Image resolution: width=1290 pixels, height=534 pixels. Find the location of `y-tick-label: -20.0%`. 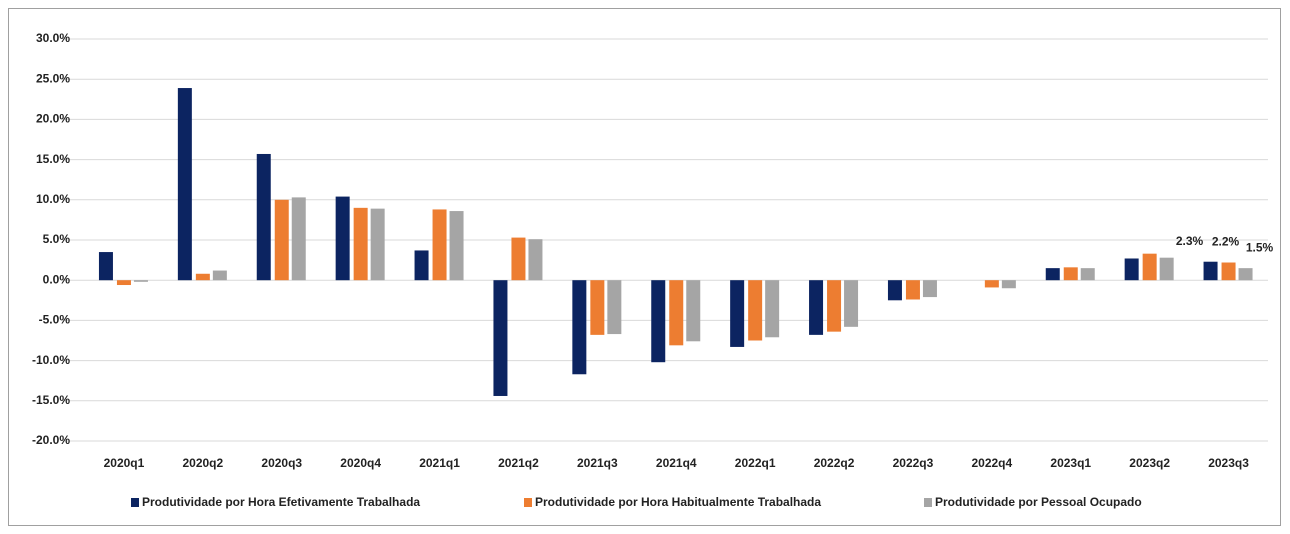

y-tick-label: -20.0% is located at coordinates (51, 440).